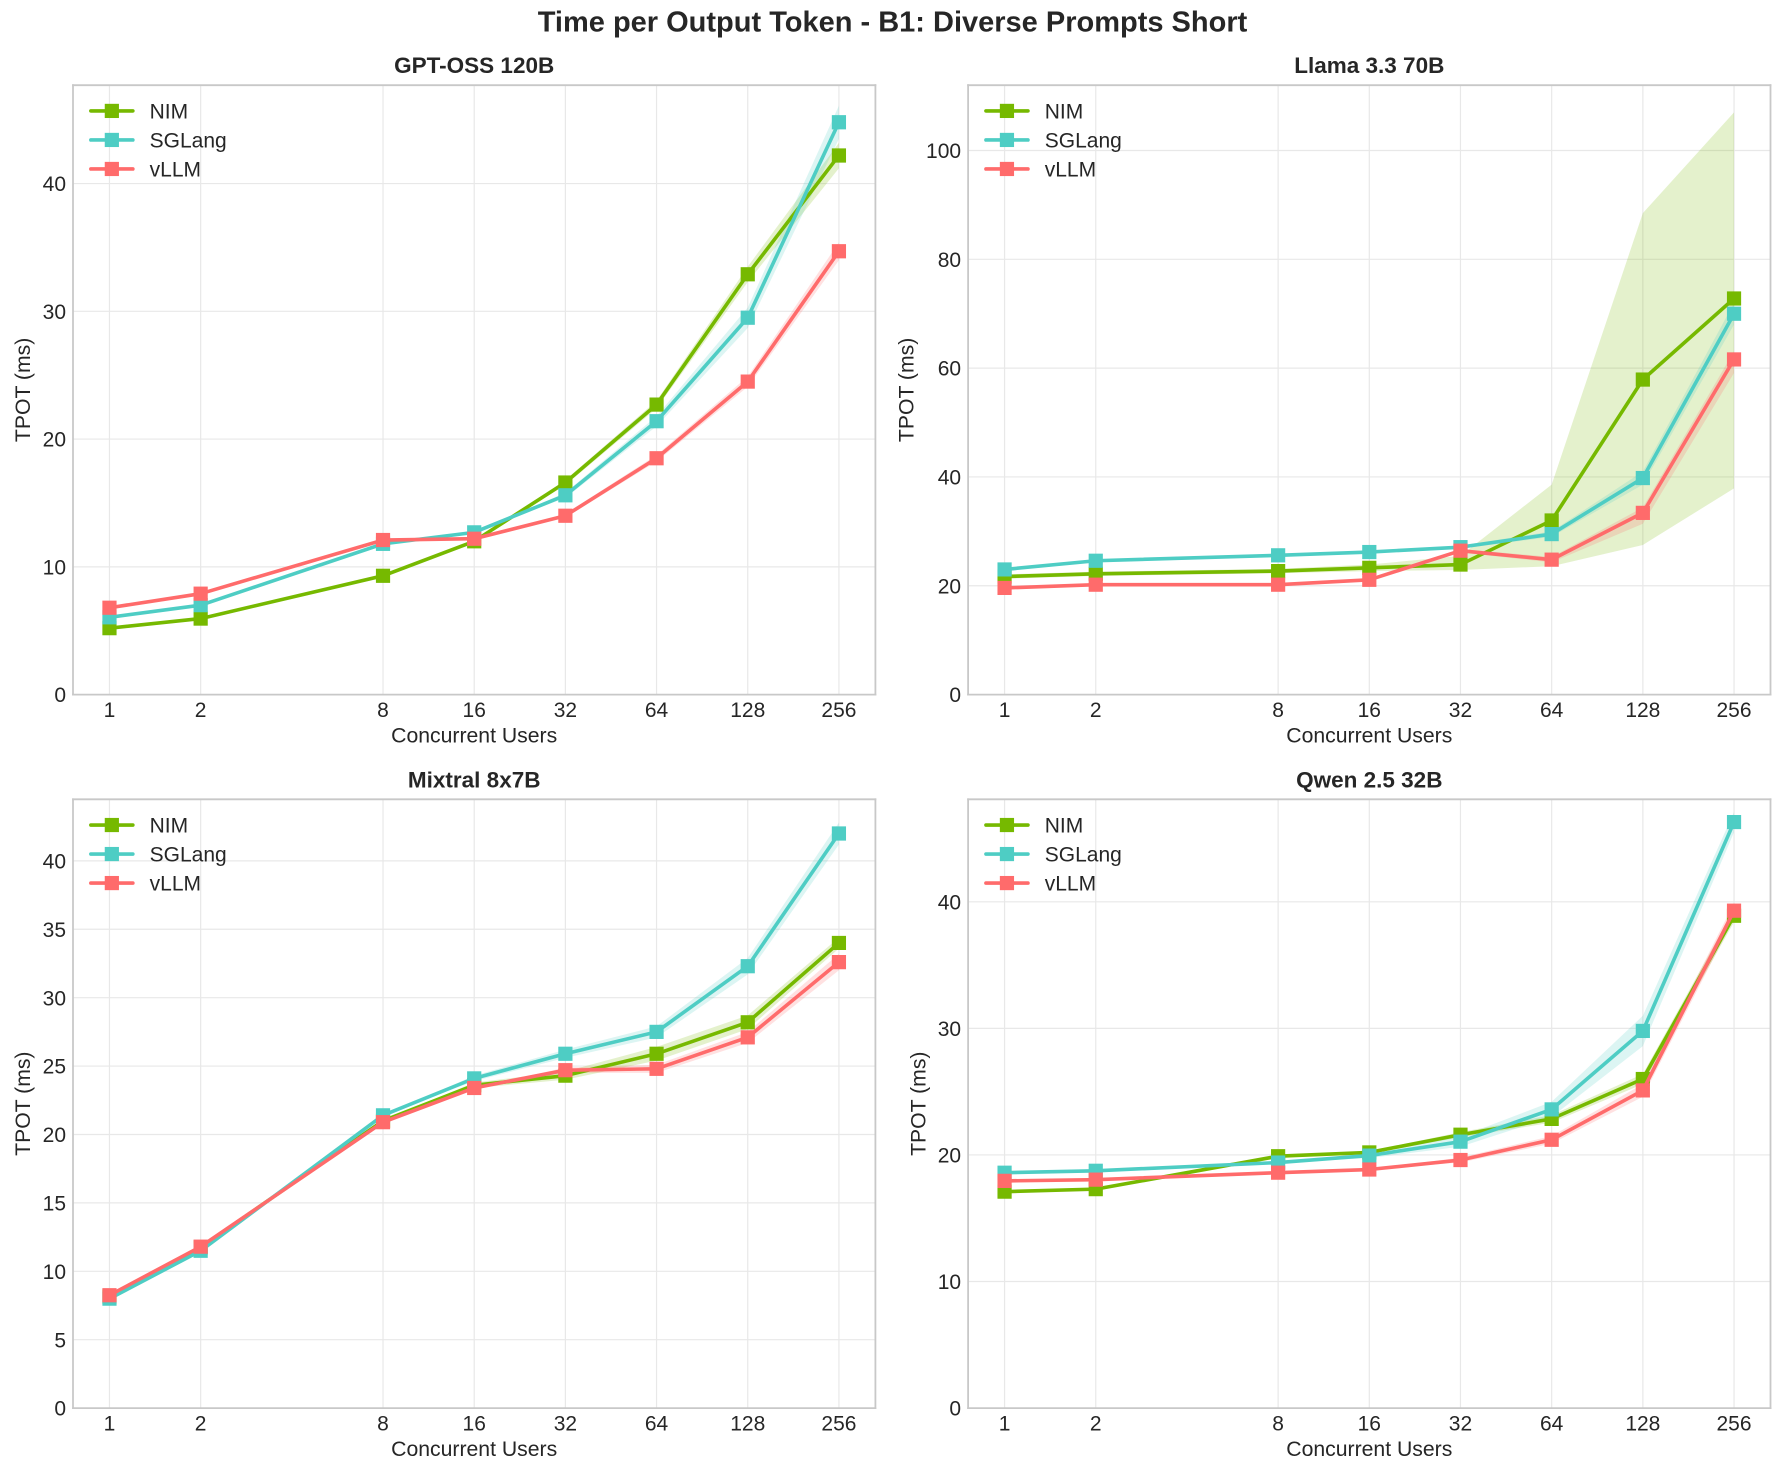  I want to click on svg-text: 5, so click(60, 1340).